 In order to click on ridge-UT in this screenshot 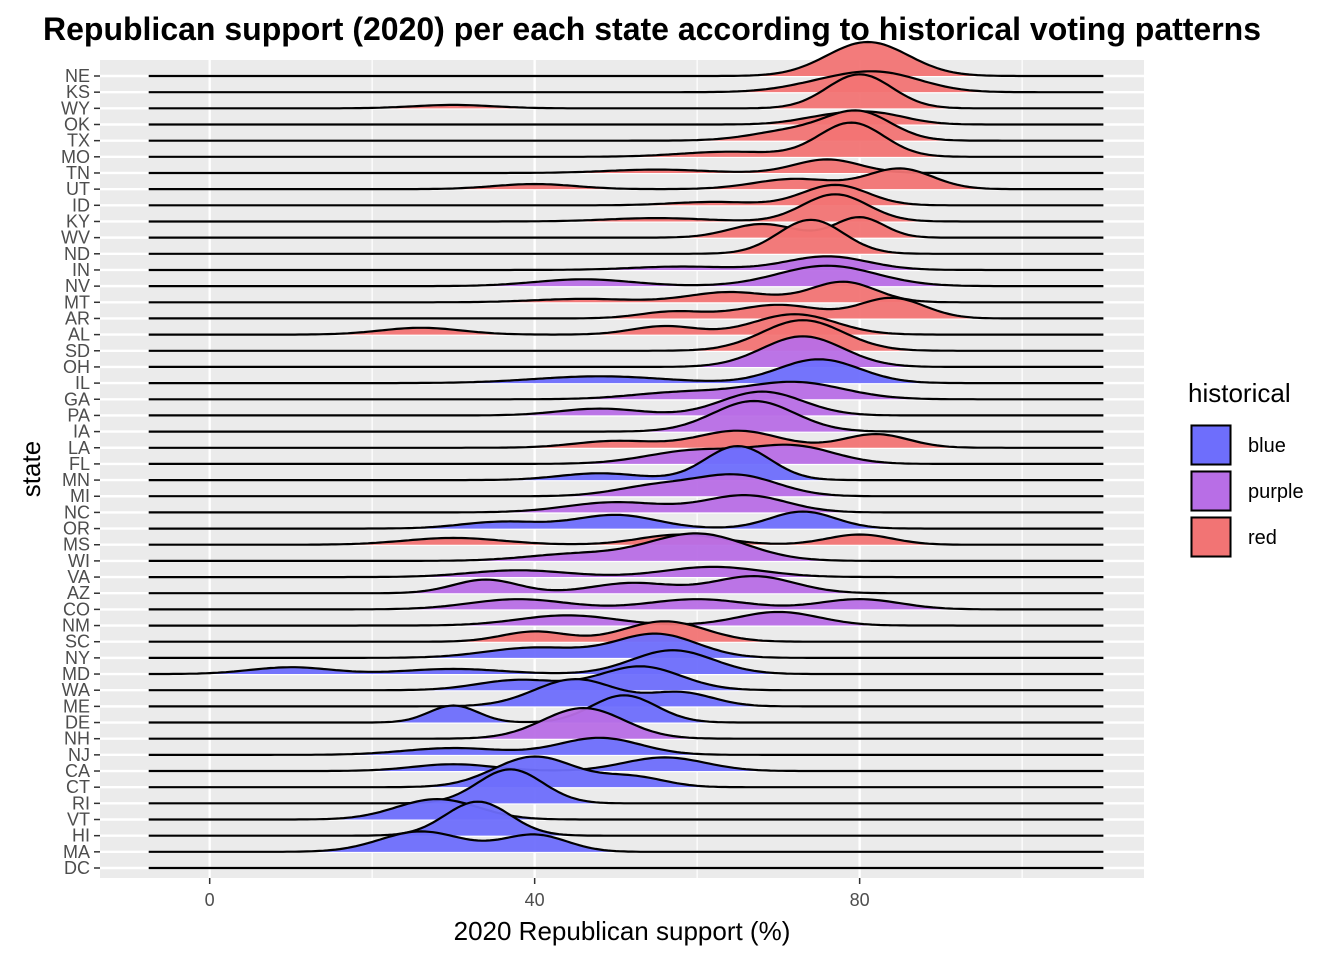, I will do `click(626, 179)`.